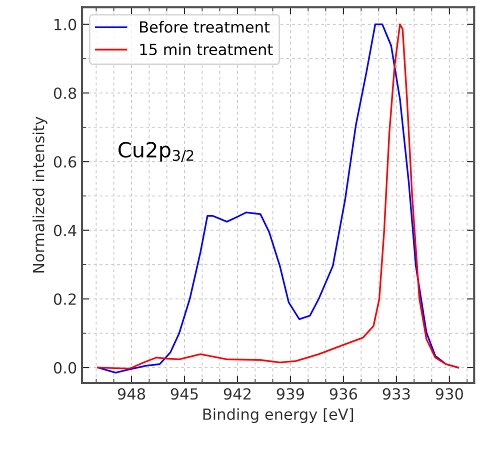  What do you see at coordinates (65, 162) in the screenshot?
I see `y-tick-label: 0.6` at bounding box center [65, 162].